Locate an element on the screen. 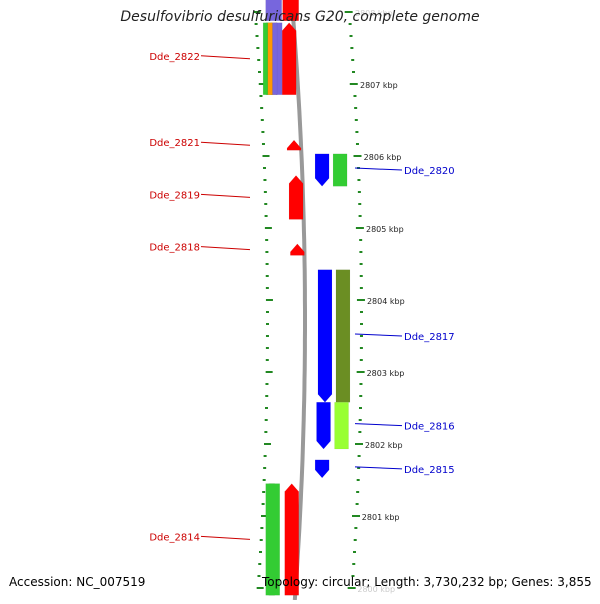 The image size is (600, 604). gene-label: Dde_2820 is located at coordinates (429, 171).